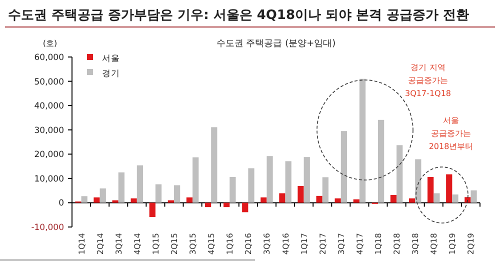  Describe the element at coordinates (285, 244) in the screenshot. I see `x-tick-label: 4Q16` at that location.